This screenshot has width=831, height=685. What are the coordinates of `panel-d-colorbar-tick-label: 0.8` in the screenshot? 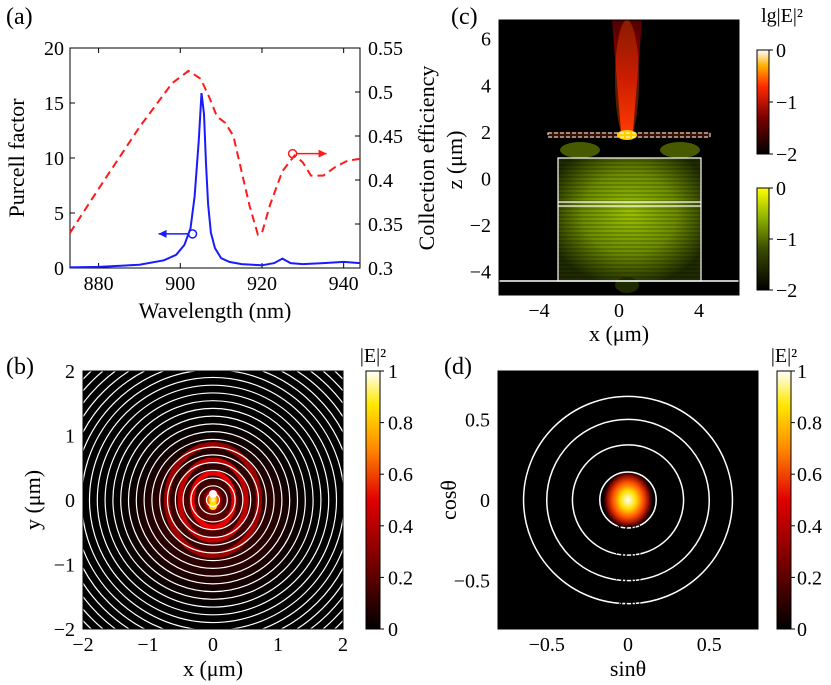 It's located at (809, 424).